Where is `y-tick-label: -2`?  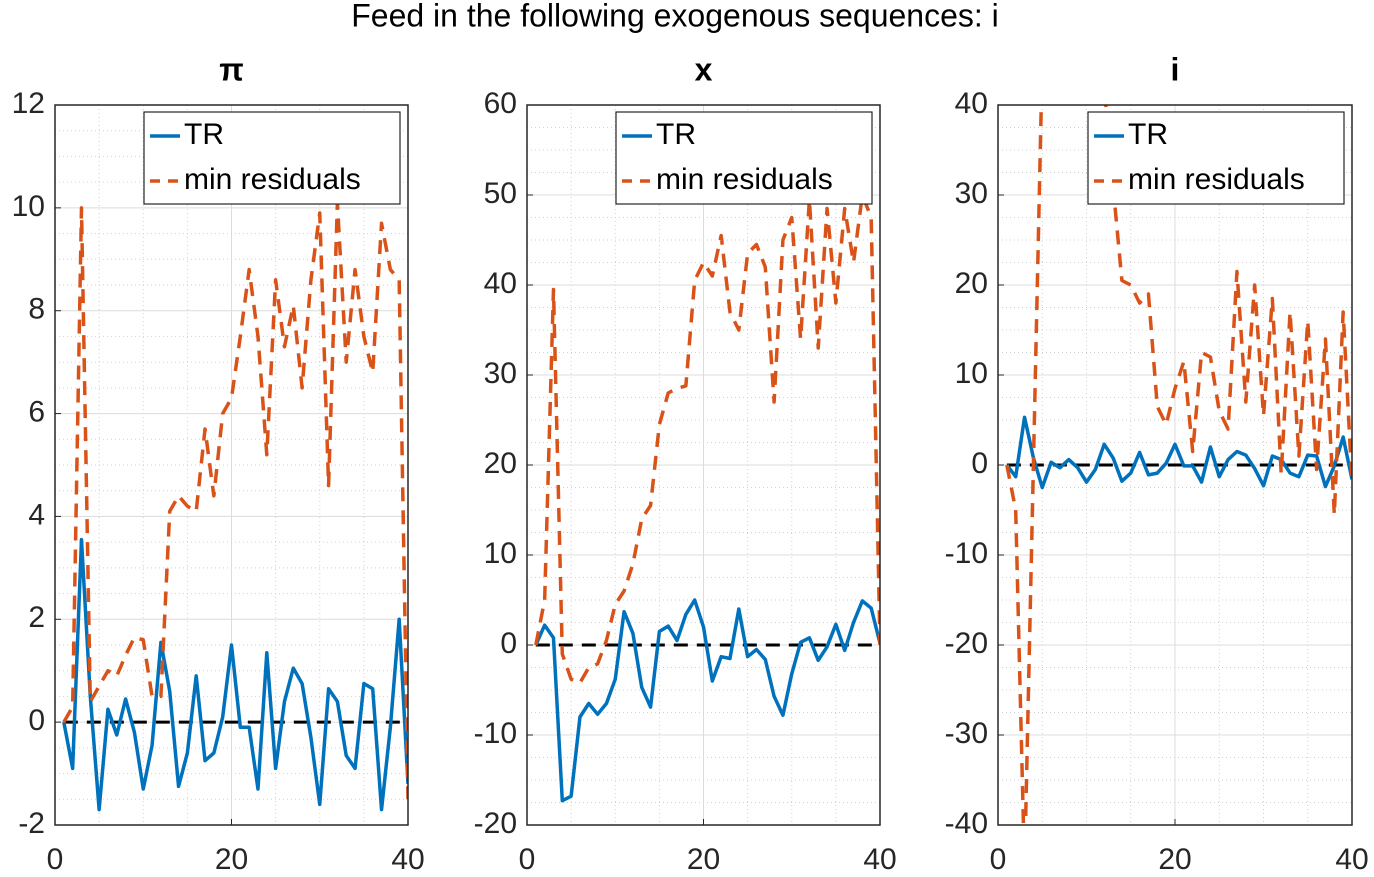
y-tick-label: -2 is located at coordinates (31, 823).